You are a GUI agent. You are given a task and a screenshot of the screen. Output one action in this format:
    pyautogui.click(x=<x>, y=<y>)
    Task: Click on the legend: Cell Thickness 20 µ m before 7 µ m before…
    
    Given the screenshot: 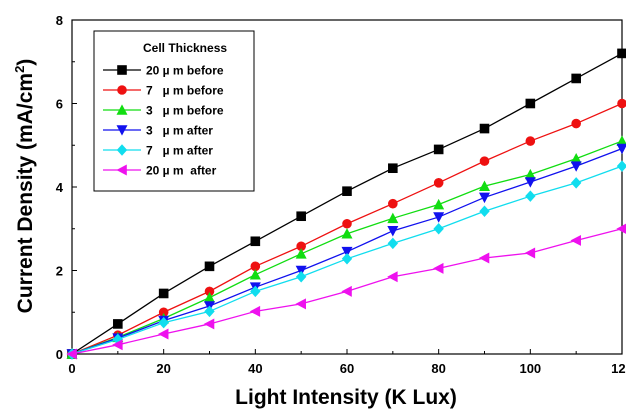 What is the action you would take?
    pyautogui.click(x=174, y=111)
    